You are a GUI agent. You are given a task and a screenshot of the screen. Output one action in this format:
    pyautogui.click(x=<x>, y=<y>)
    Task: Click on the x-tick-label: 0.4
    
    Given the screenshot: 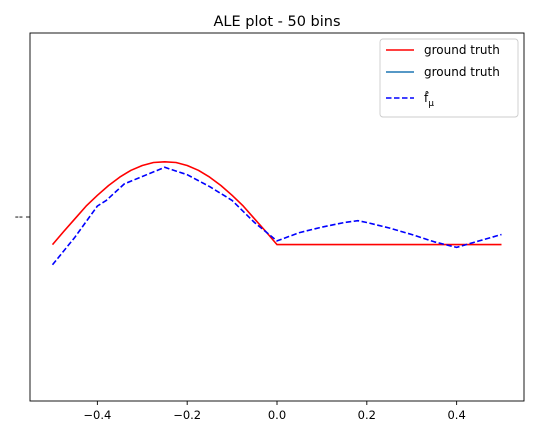 What is the action you would take?
    pyautogui.click(x=456, y=415)
    